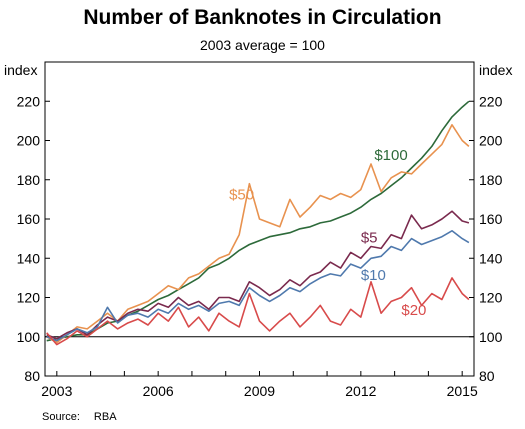 The width and height of the screenshot is (525, 429). What do you see at coordinates (259, 391) in the screenshot?
I see `x-tick-label: 2009` at bounding box center [259, 391].